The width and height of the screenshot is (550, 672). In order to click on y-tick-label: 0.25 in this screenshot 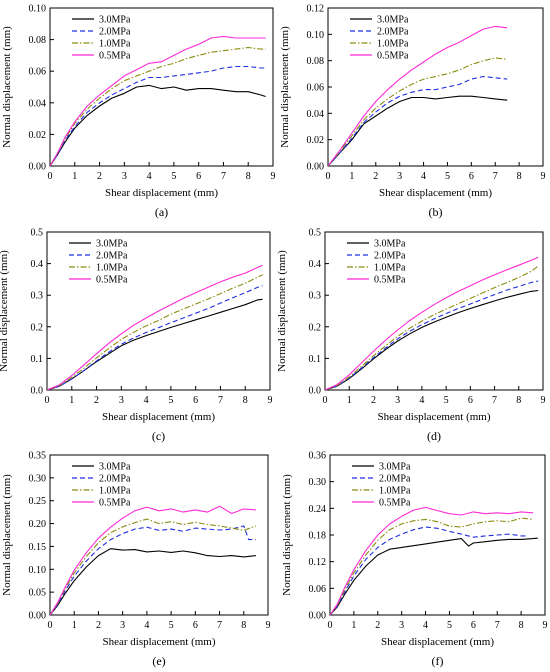, I will do `click(38, 501)`.